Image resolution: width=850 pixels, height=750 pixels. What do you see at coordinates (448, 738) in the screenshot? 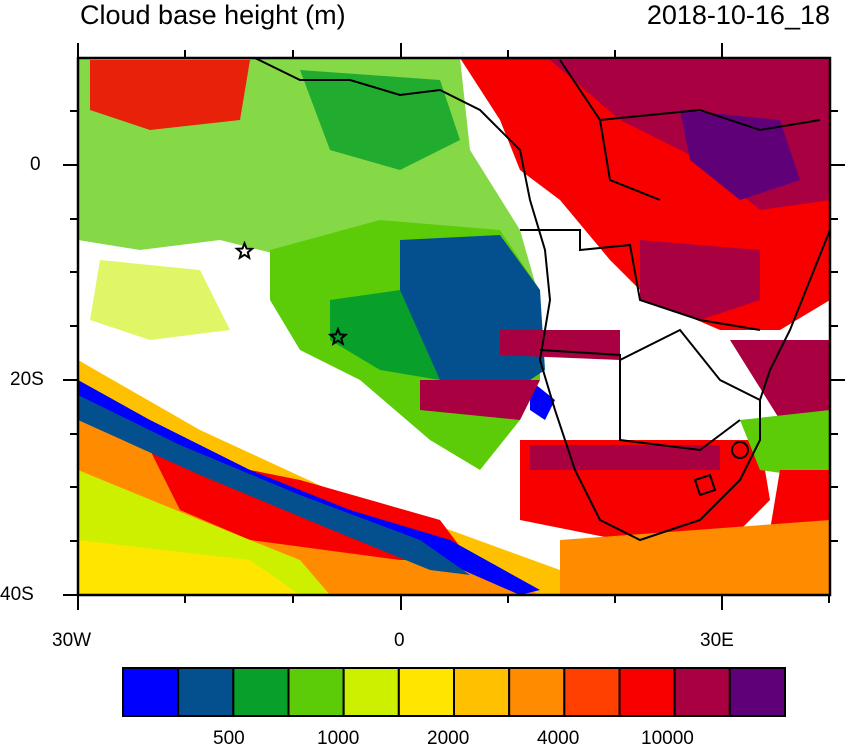
I see `colorbar-label: 2000` at bounding box center [448, 738].